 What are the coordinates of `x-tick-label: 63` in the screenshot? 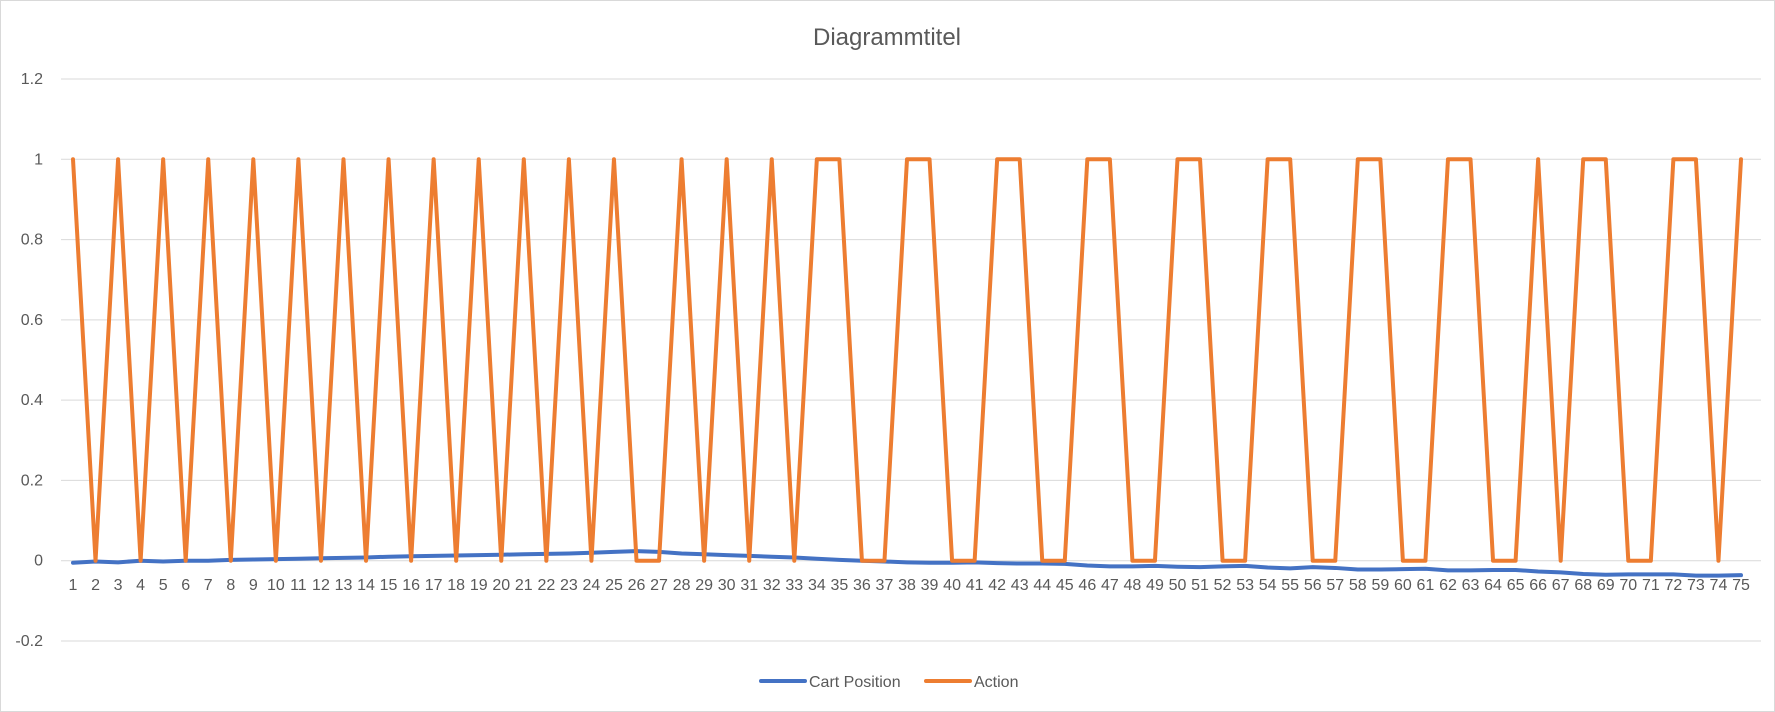 It's located at (1471, 585).